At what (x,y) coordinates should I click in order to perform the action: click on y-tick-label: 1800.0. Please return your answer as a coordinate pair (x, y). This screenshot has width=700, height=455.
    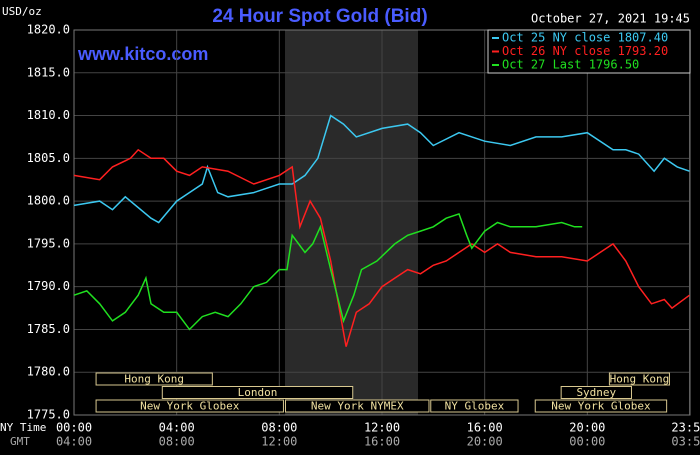
    Looking at the image, I should click on (48, 201).